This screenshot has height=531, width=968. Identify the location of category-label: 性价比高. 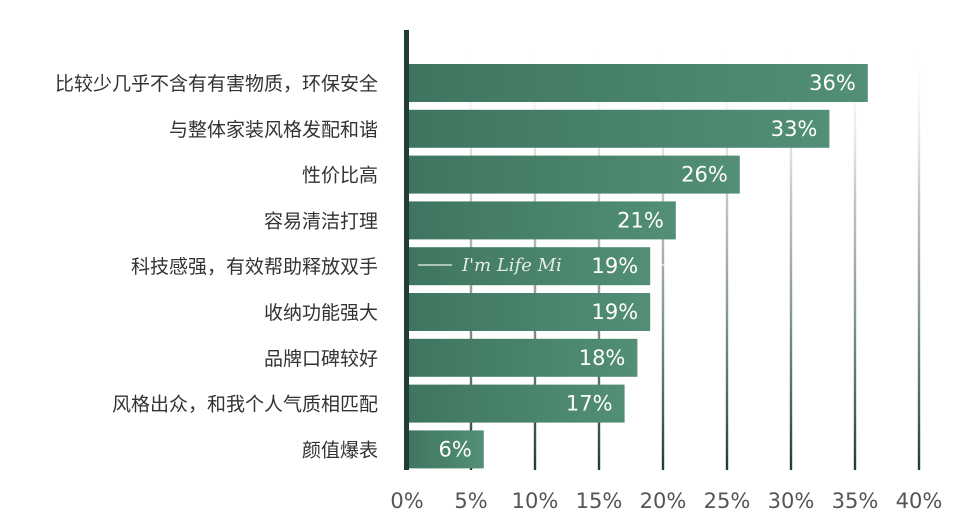
(340, 176).